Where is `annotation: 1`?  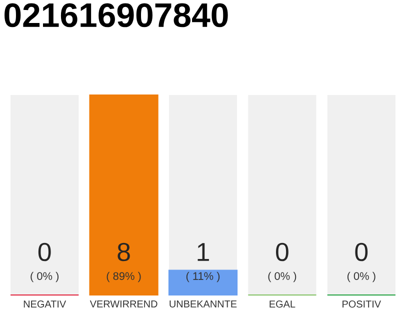
annotation: 1 is located at coordinates (203, 252).